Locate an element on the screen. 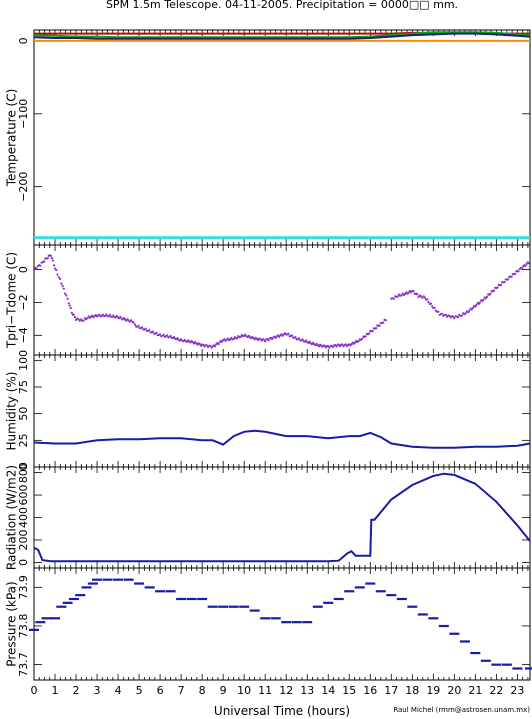 The height and width of the screenshot is (719, 532). x-tick-label: 14 is located at coordinates (328, 690).